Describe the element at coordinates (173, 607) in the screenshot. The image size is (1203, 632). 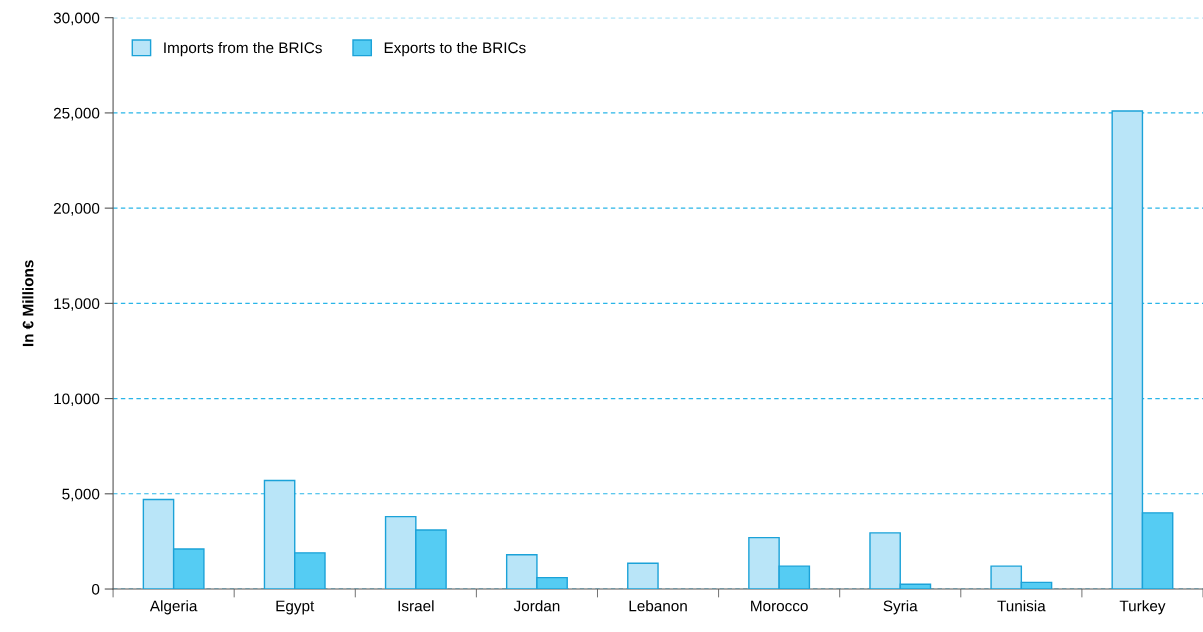
I see `x-tick-label: Algeria` at that location.